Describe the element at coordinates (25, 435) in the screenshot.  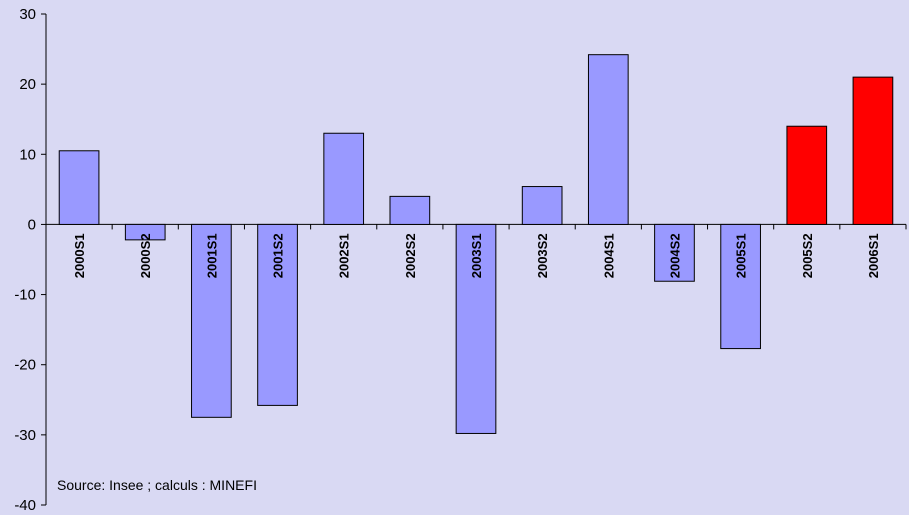
I see `y-tick-label: -30` at that location.